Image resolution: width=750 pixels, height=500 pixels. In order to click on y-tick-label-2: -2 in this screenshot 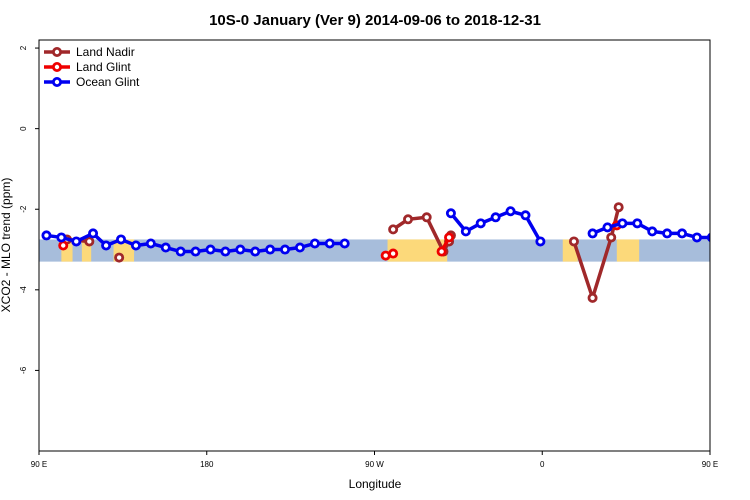, I will do `click(23, 209)`.